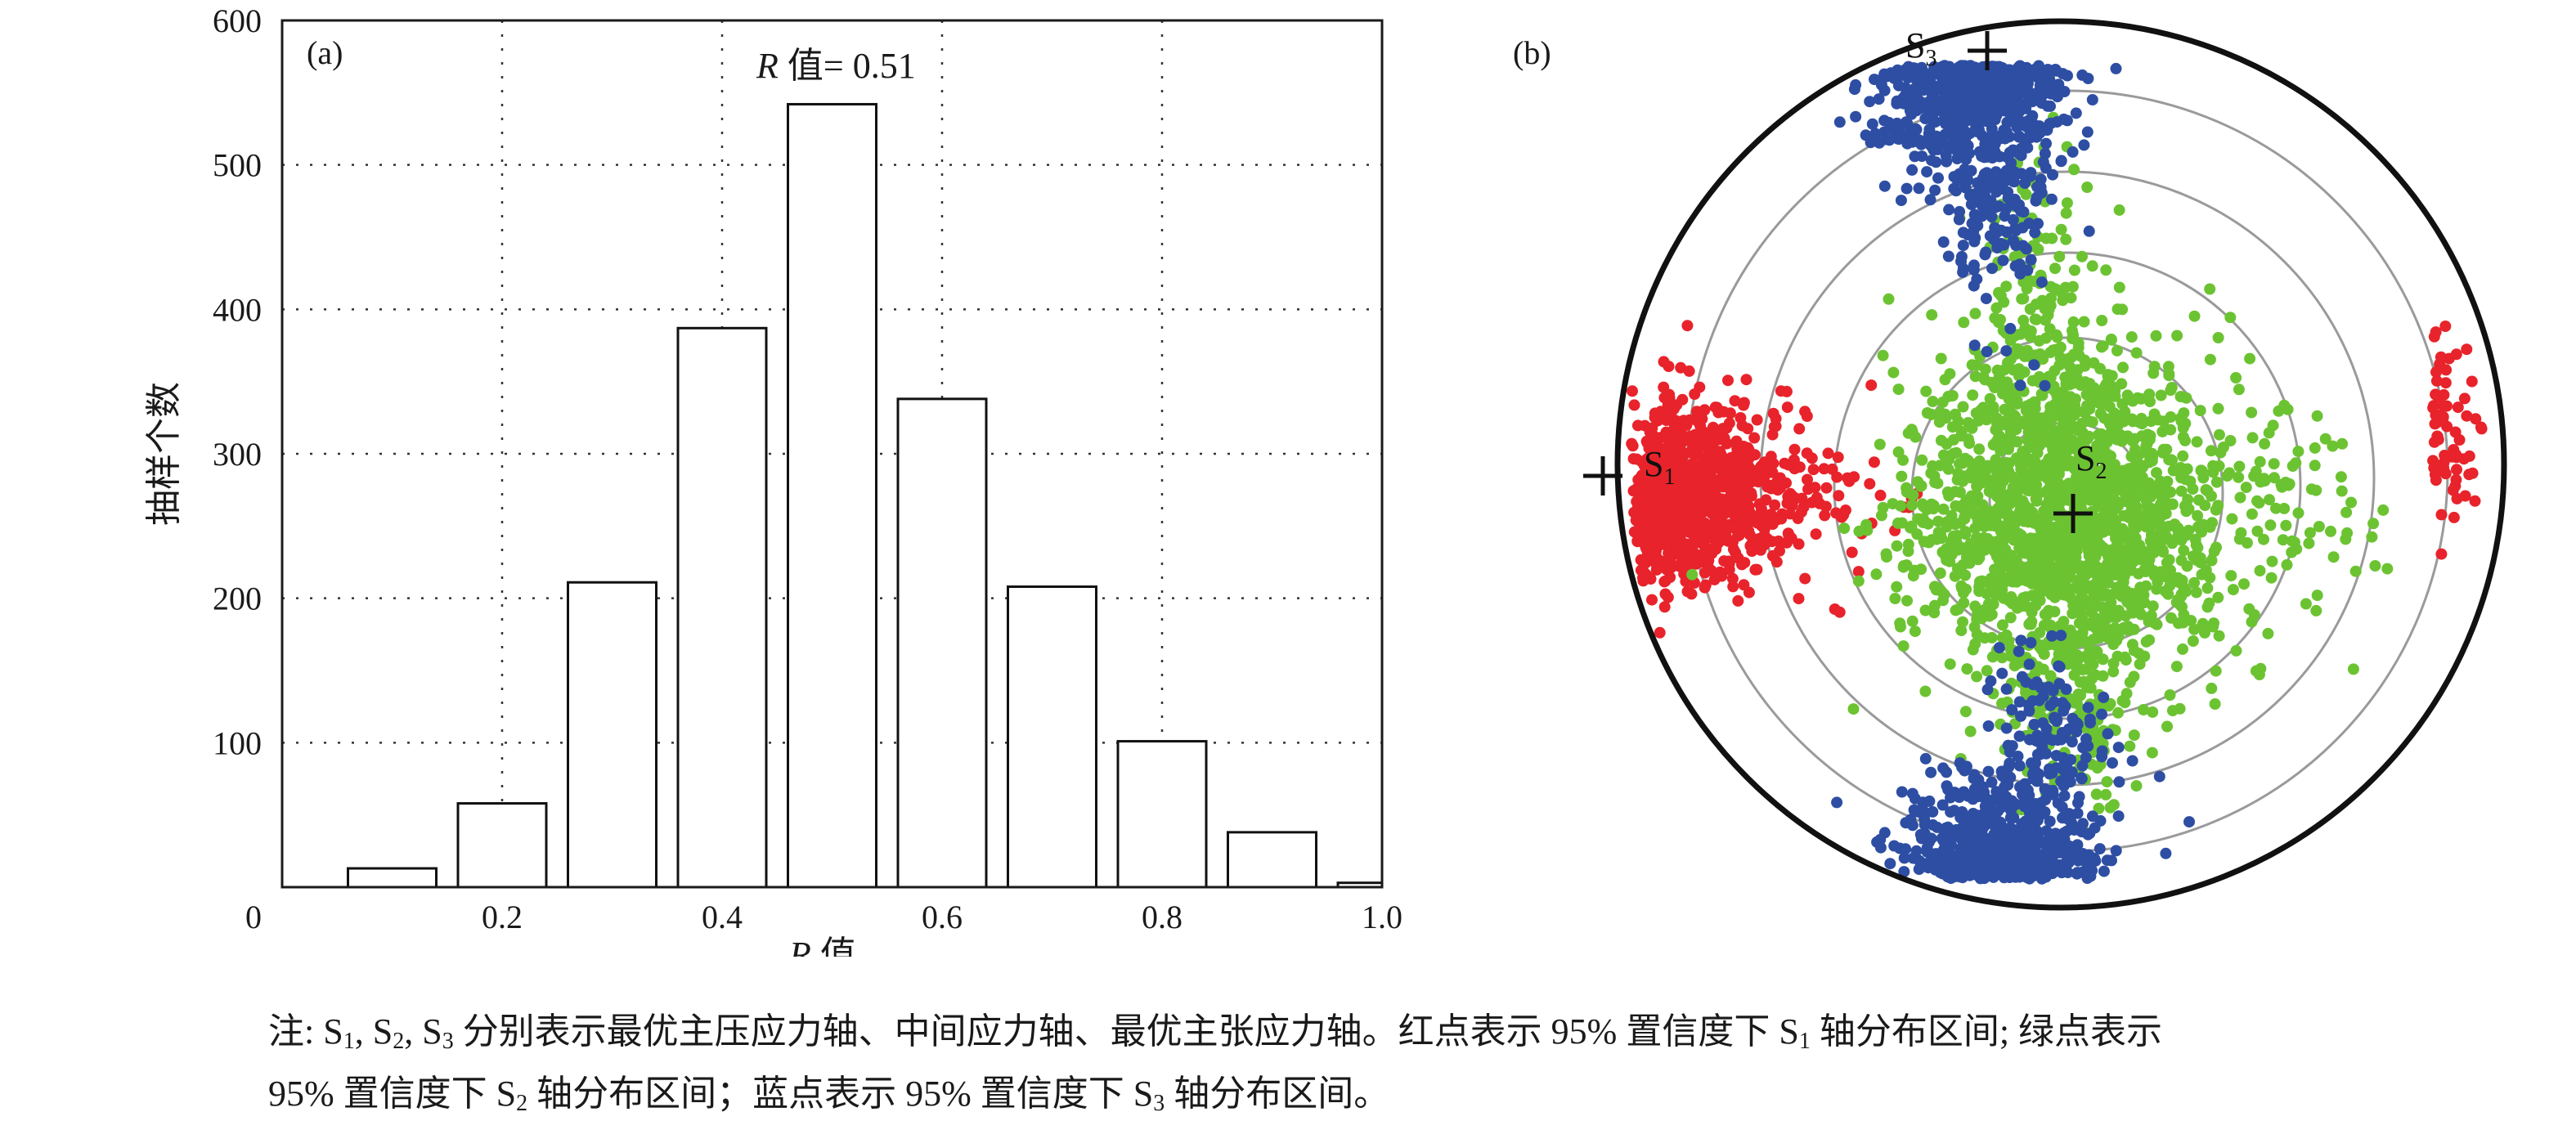 The image size is (2576, 1130). What do you see at coordinates (502, 917) in the screenshot?
I see `x-tick-label: 0.2` at bounding box center [502, 917].